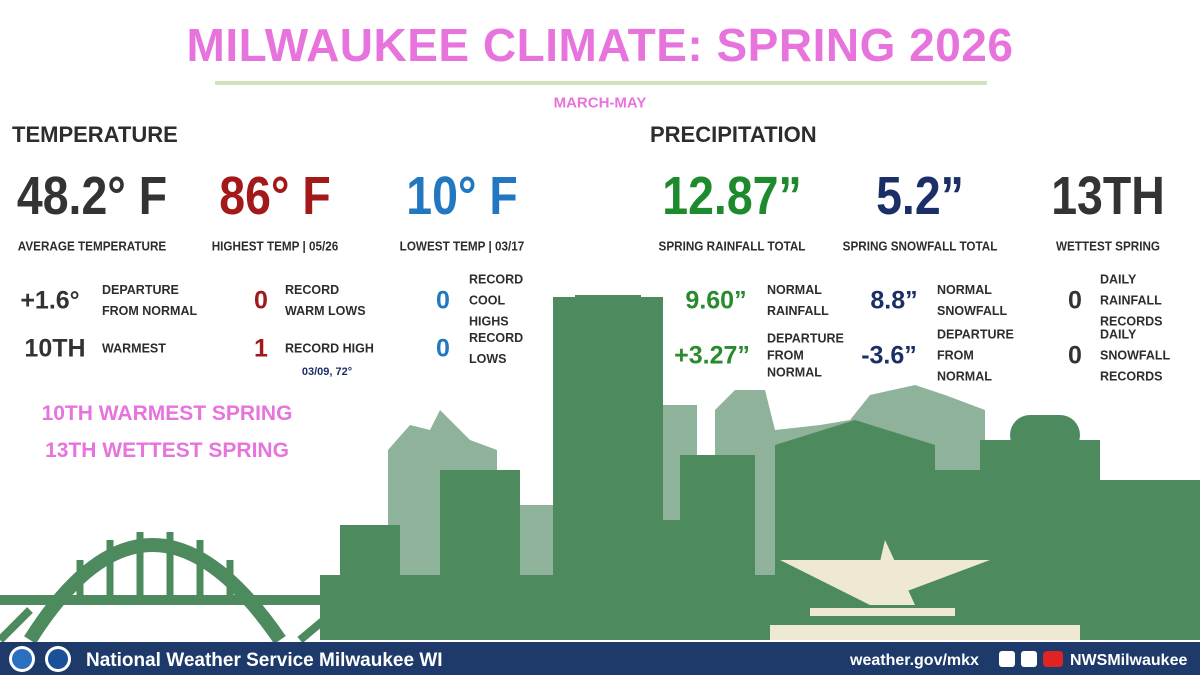 The height and width of the screenshot is (675, 1200). I want to click on footer-office: National Weather Service Milwaukee WI, so click(264, 660).